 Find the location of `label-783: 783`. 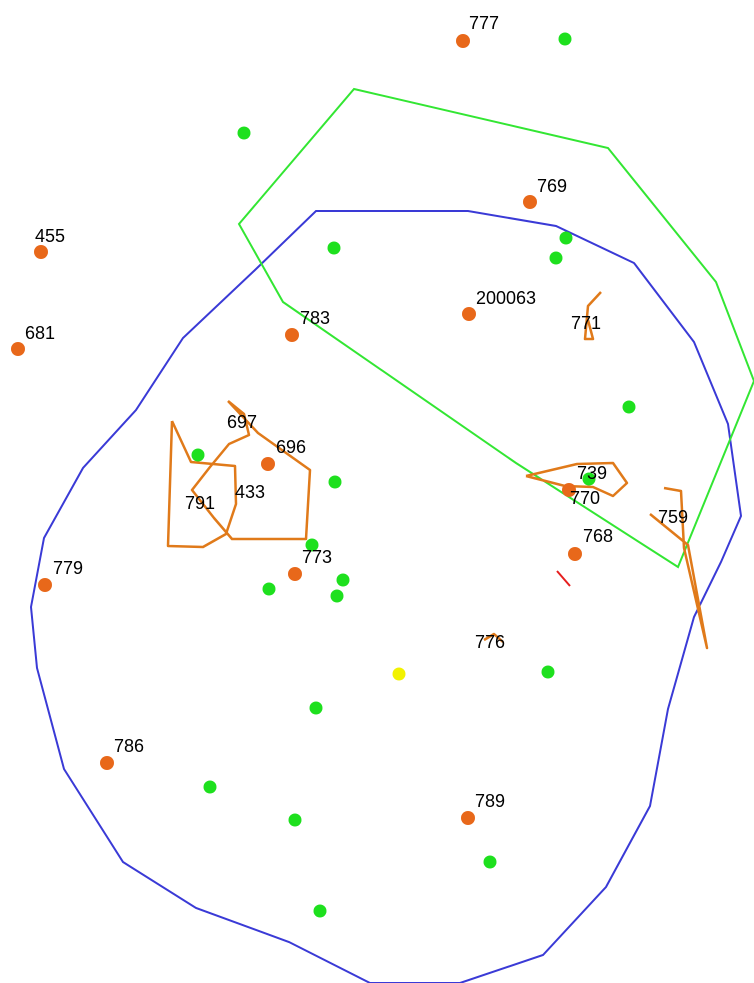

label-783: 783 is located at coordinates (315, 318).